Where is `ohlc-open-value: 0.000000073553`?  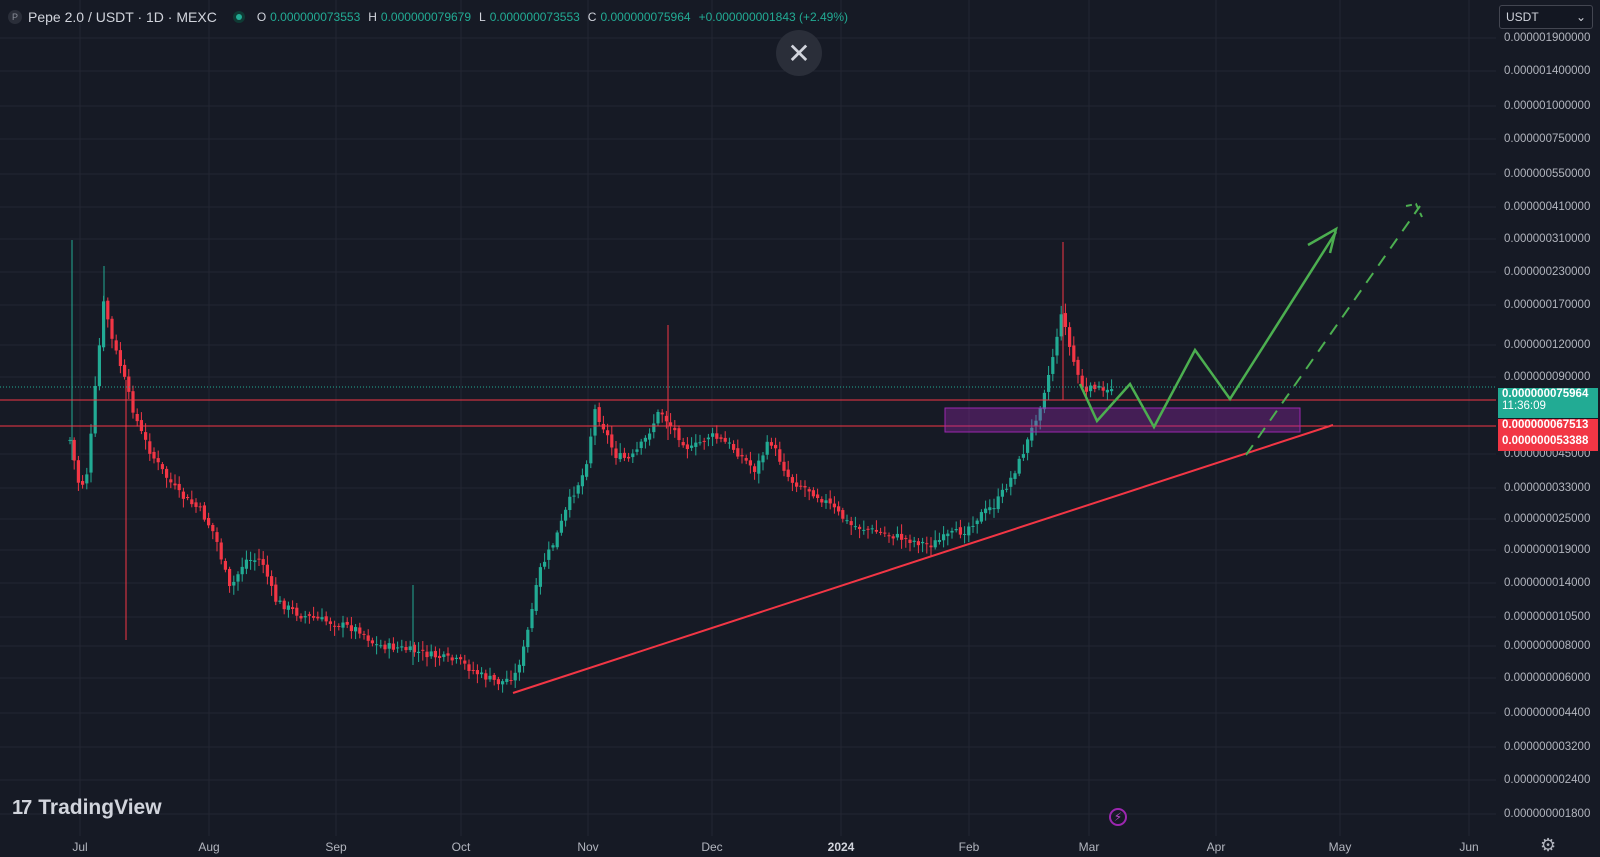
ohlc-open-value: 0.000000073553 is located at coordinates (315, 17).